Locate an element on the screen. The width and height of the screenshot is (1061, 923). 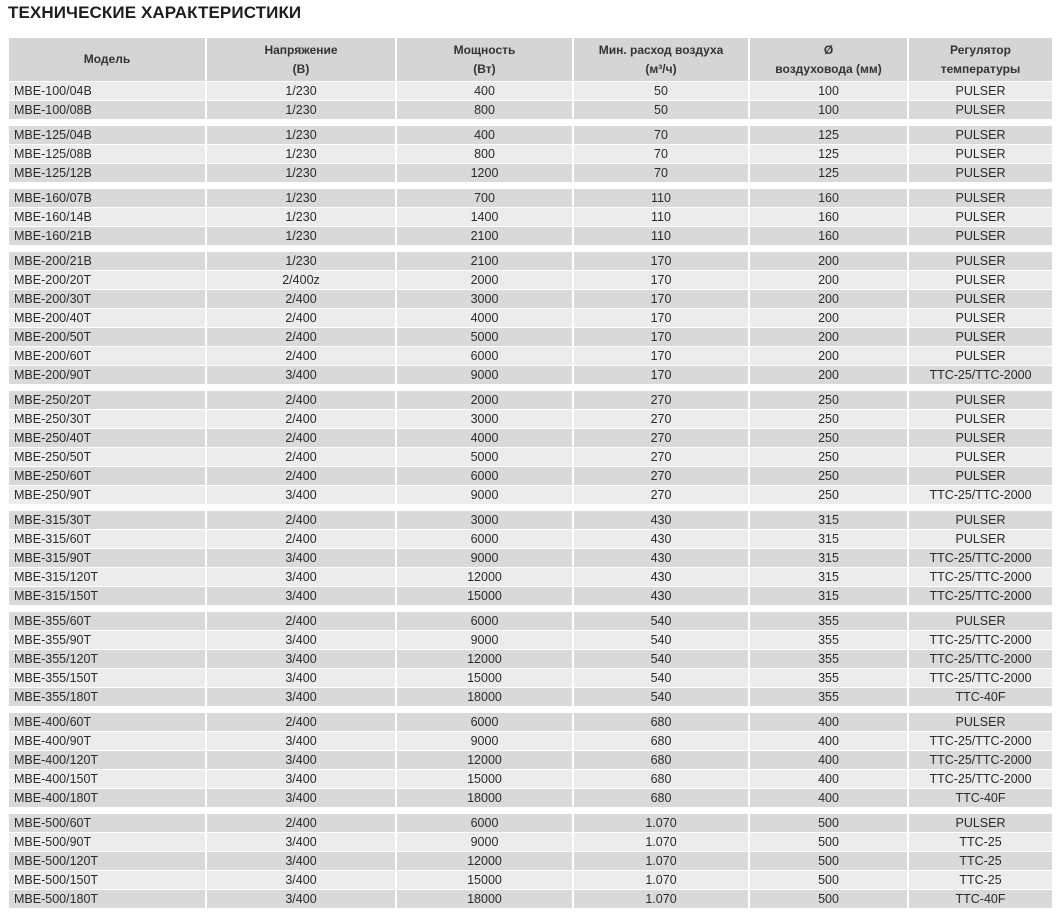
header-text: Модель is located at coordinates (107, 59).